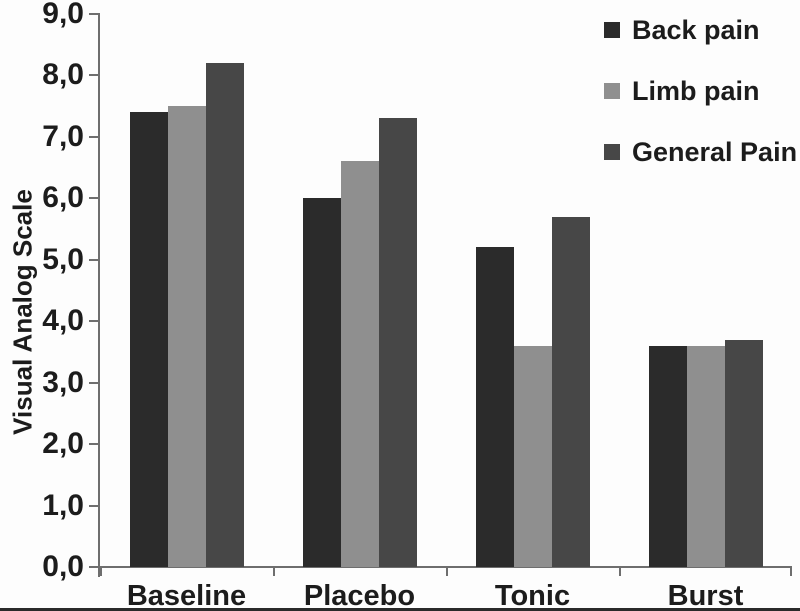  What do you see at coordinates (359, 595) in the screenshot?
I see `x-category-label-placebo: Placebo` at bounding box center [359, 595].